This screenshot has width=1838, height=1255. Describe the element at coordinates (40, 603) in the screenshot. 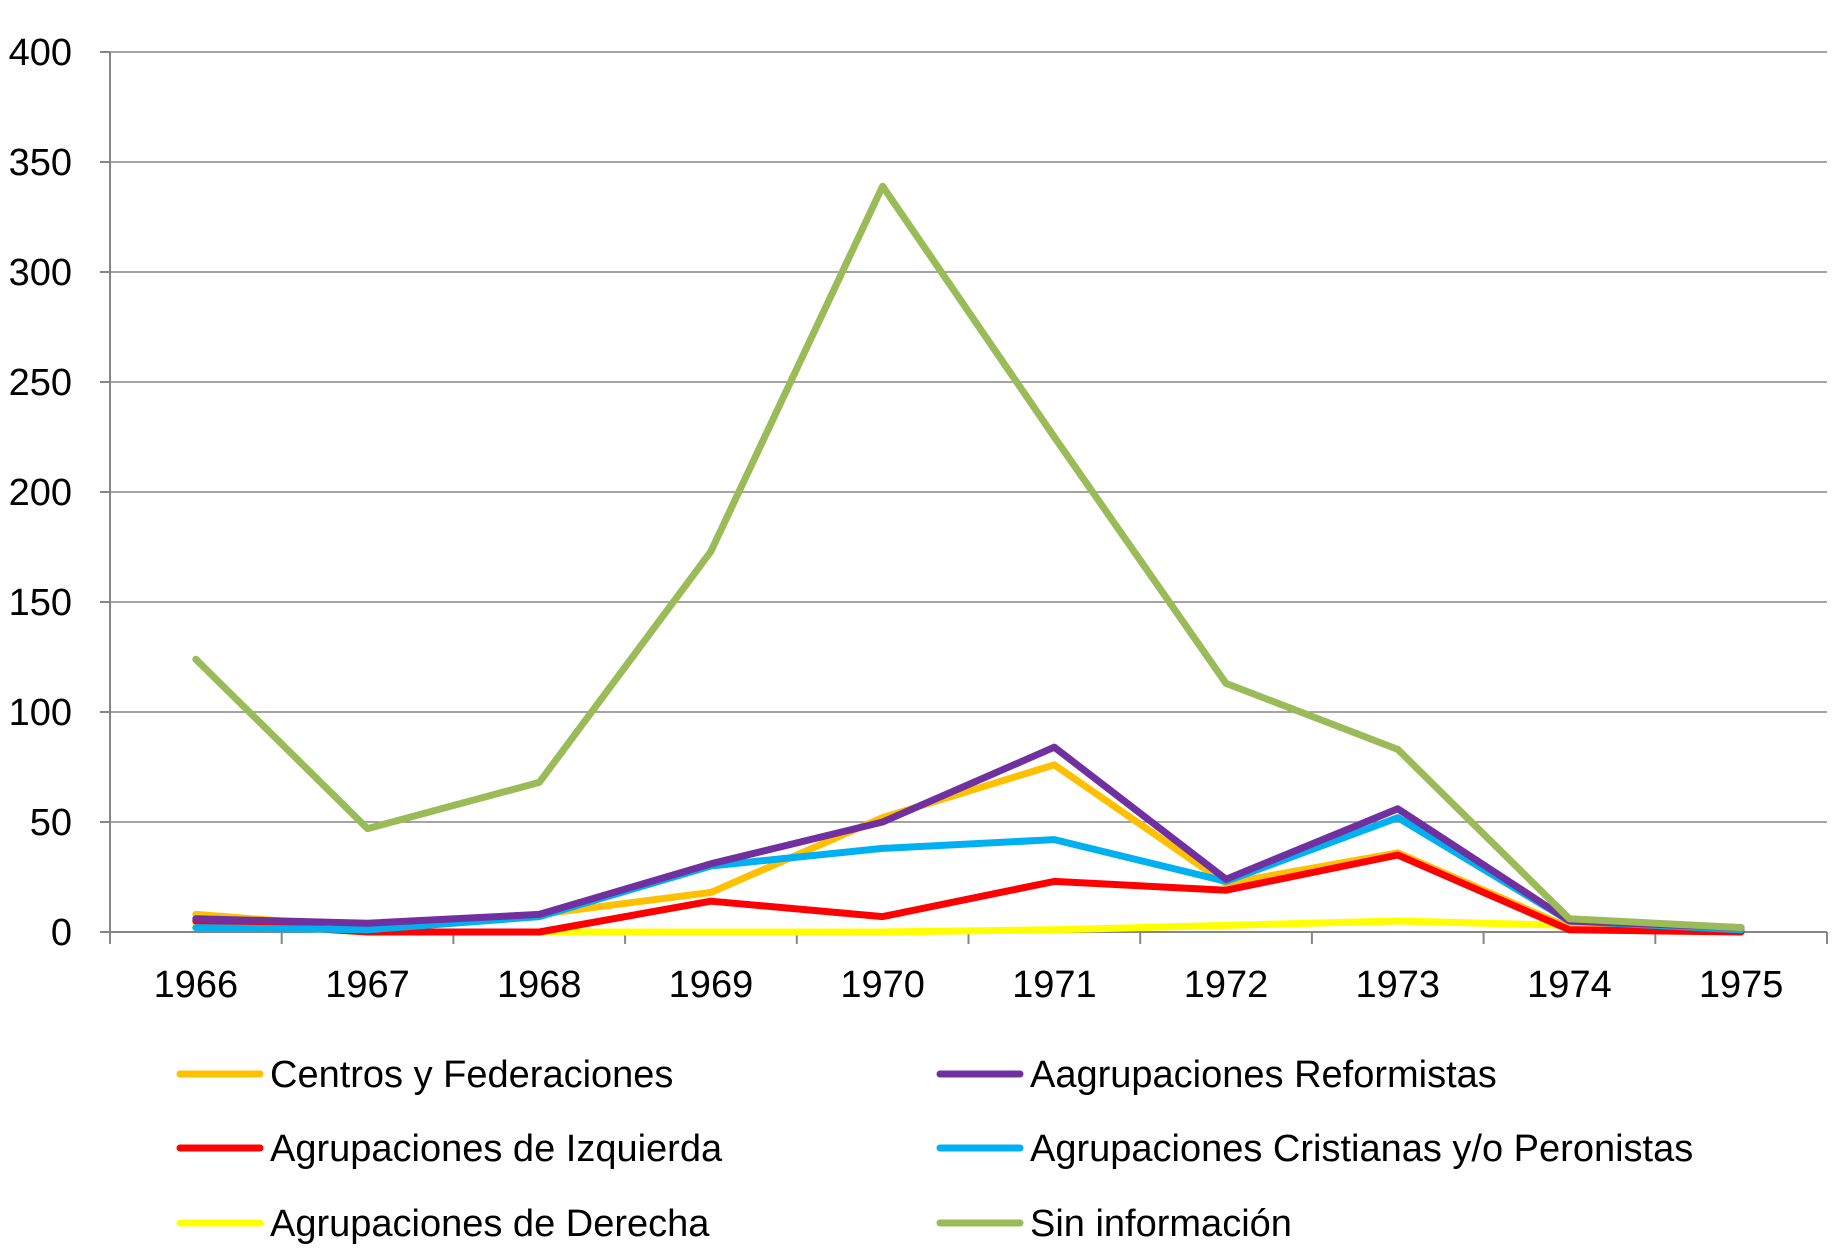

I see `y-tick-label: 150` at that location.